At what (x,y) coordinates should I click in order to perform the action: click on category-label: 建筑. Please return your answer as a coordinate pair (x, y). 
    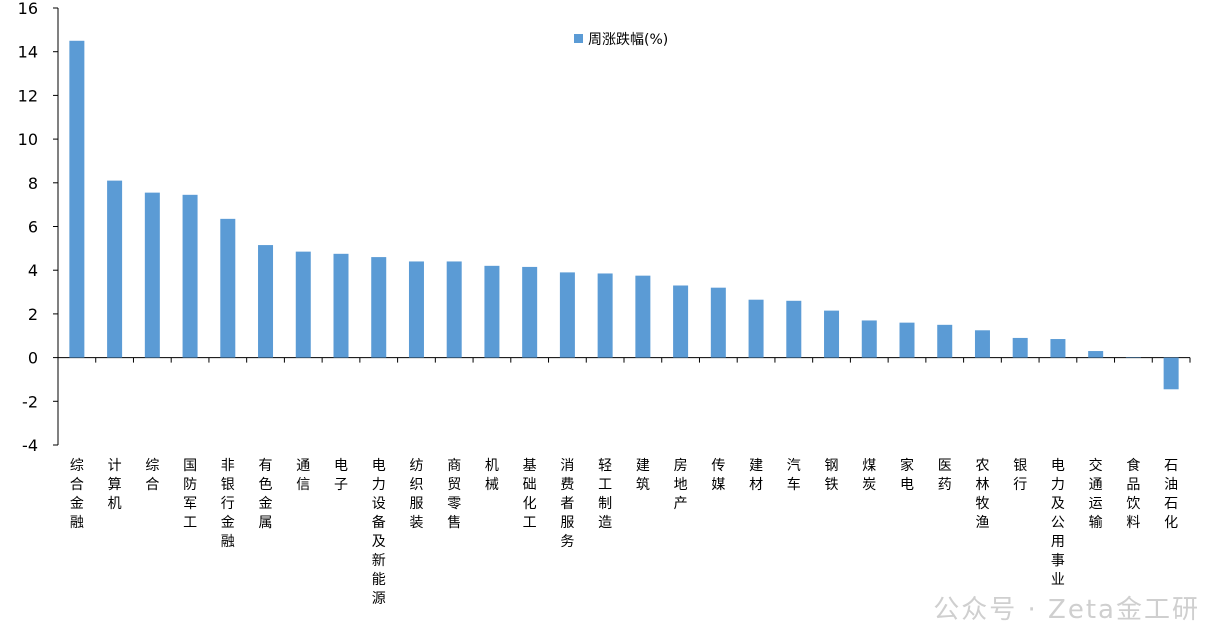
    Looking at the image, I should click on (643, 475).